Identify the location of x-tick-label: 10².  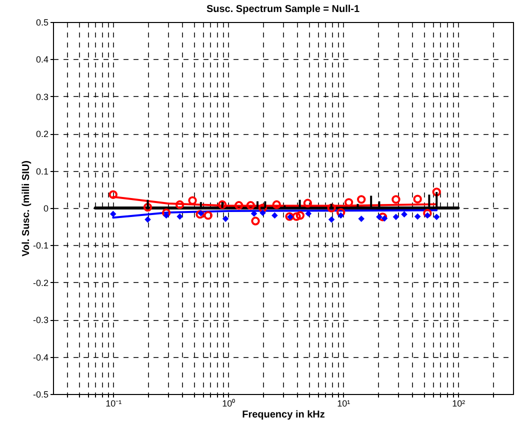
(459, 403).